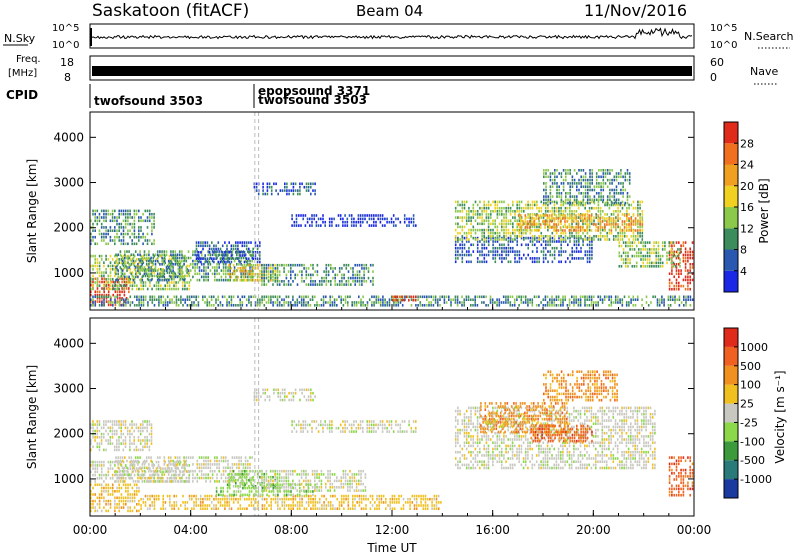 This screenshot has height=554, width=800. Describe the element at coordinates (28, 59) in the screenshot. I see `freq-label-line1: Freq.` at that location.